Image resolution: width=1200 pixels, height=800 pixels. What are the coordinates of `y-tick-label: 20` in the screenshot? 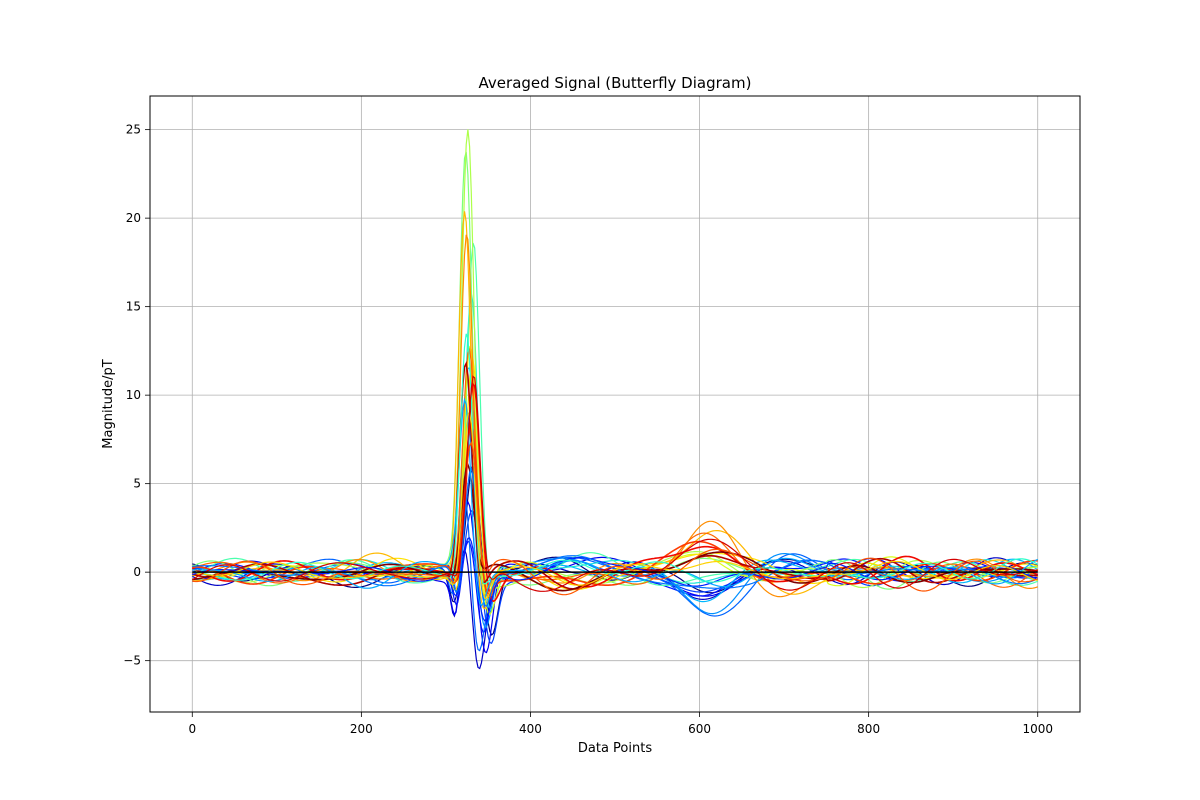 It's located at (133, 218).